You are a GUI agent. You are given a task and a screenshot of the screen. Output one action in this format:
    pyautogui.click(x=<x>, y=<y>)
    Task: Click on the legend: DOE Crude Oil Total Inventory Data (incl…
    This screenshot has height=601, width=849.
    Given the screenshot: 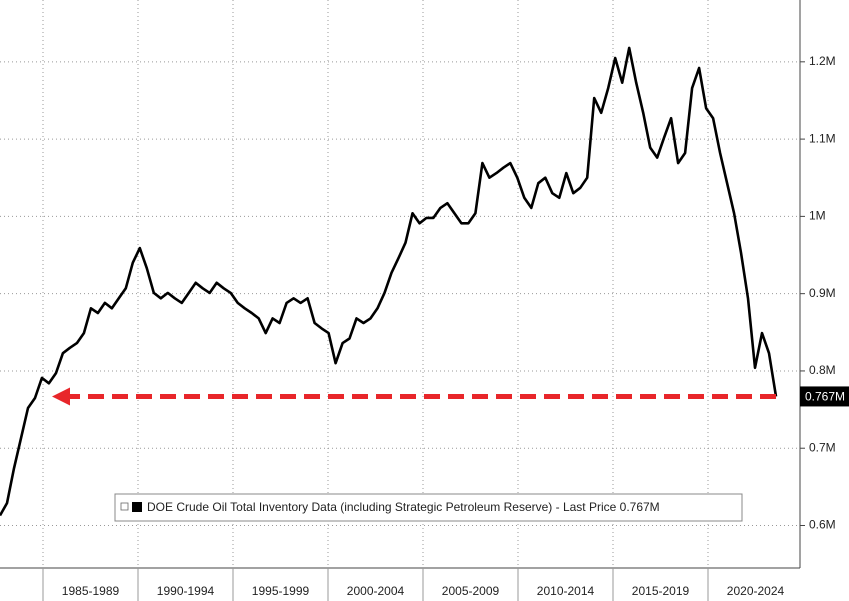 What is the action you would take?
    pyautogui.click(x=428, y=507)
    